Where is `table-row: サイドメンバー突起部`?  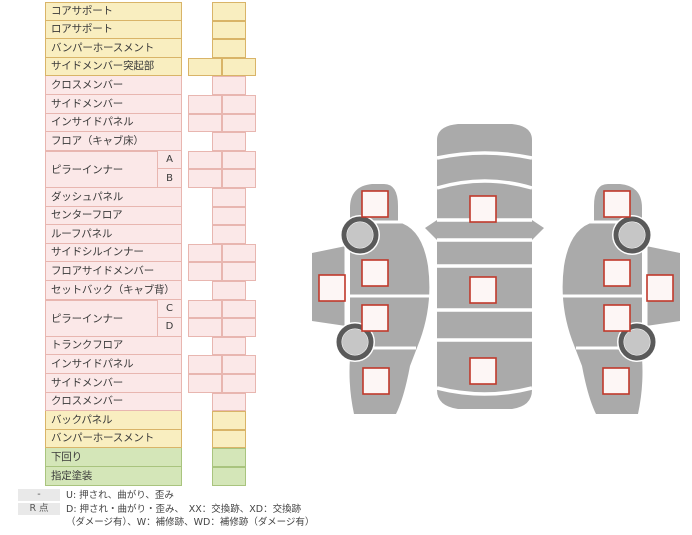
table-row: サイドメンバー突起部 is located at coordinates (113, 67).